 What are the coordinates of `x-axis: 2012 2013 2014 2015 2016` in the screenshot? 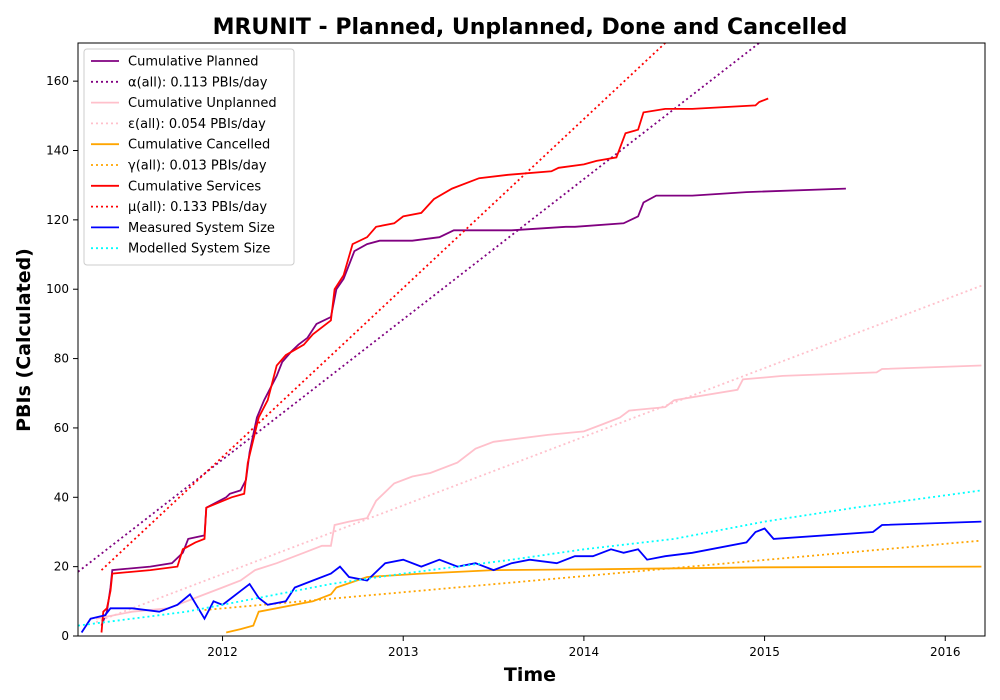 It's located at (584, 647).